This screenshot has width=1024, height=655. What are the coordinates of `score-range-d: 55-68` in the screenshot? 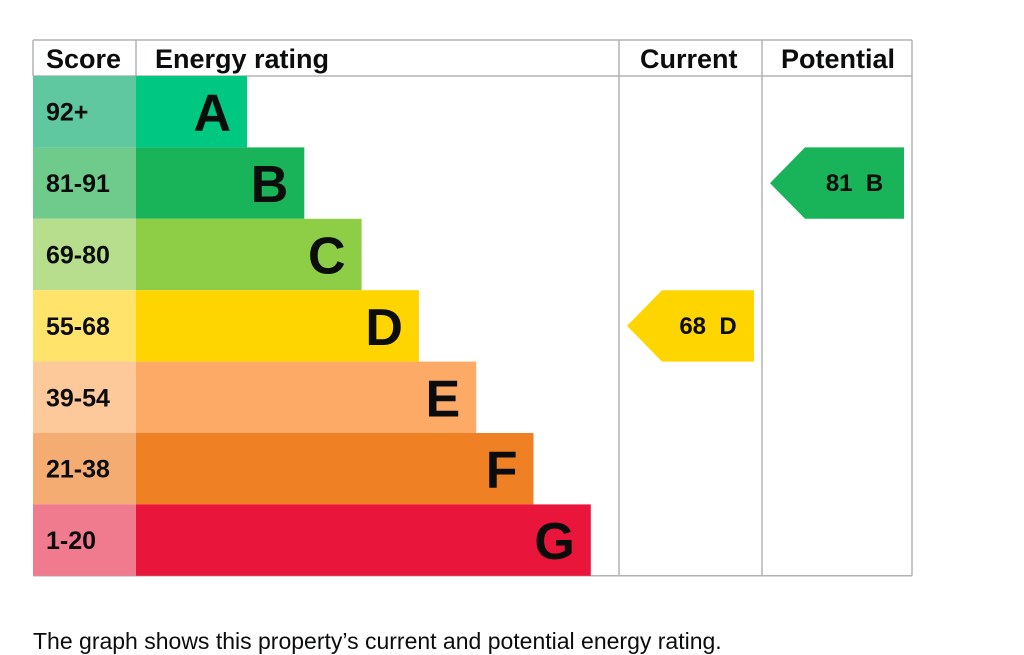 It's located at (78, 327).